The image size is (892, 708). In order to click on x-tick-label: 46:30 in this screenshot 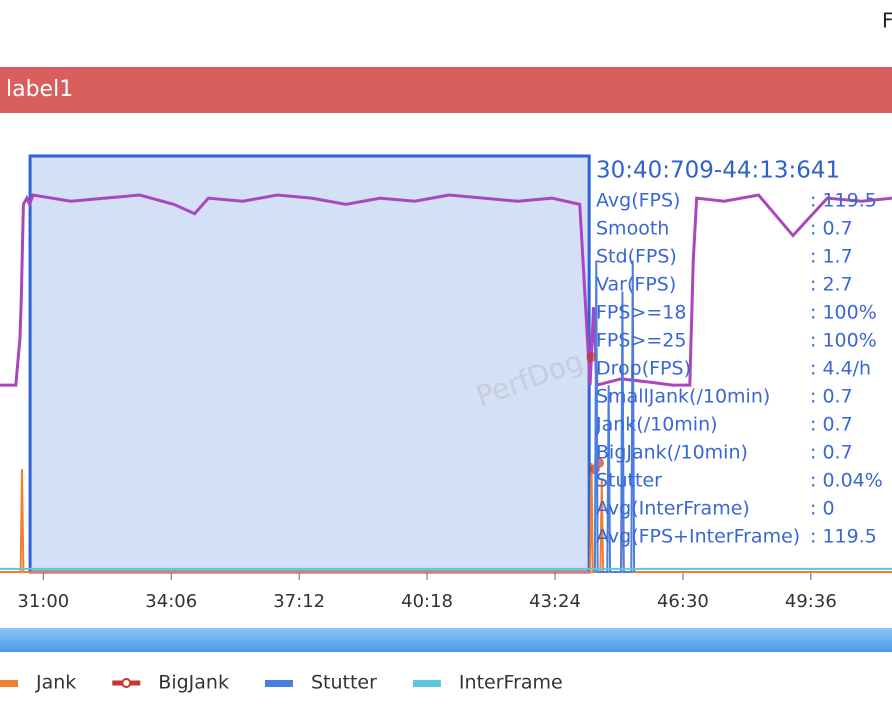, I will do `click(683, 601)`.